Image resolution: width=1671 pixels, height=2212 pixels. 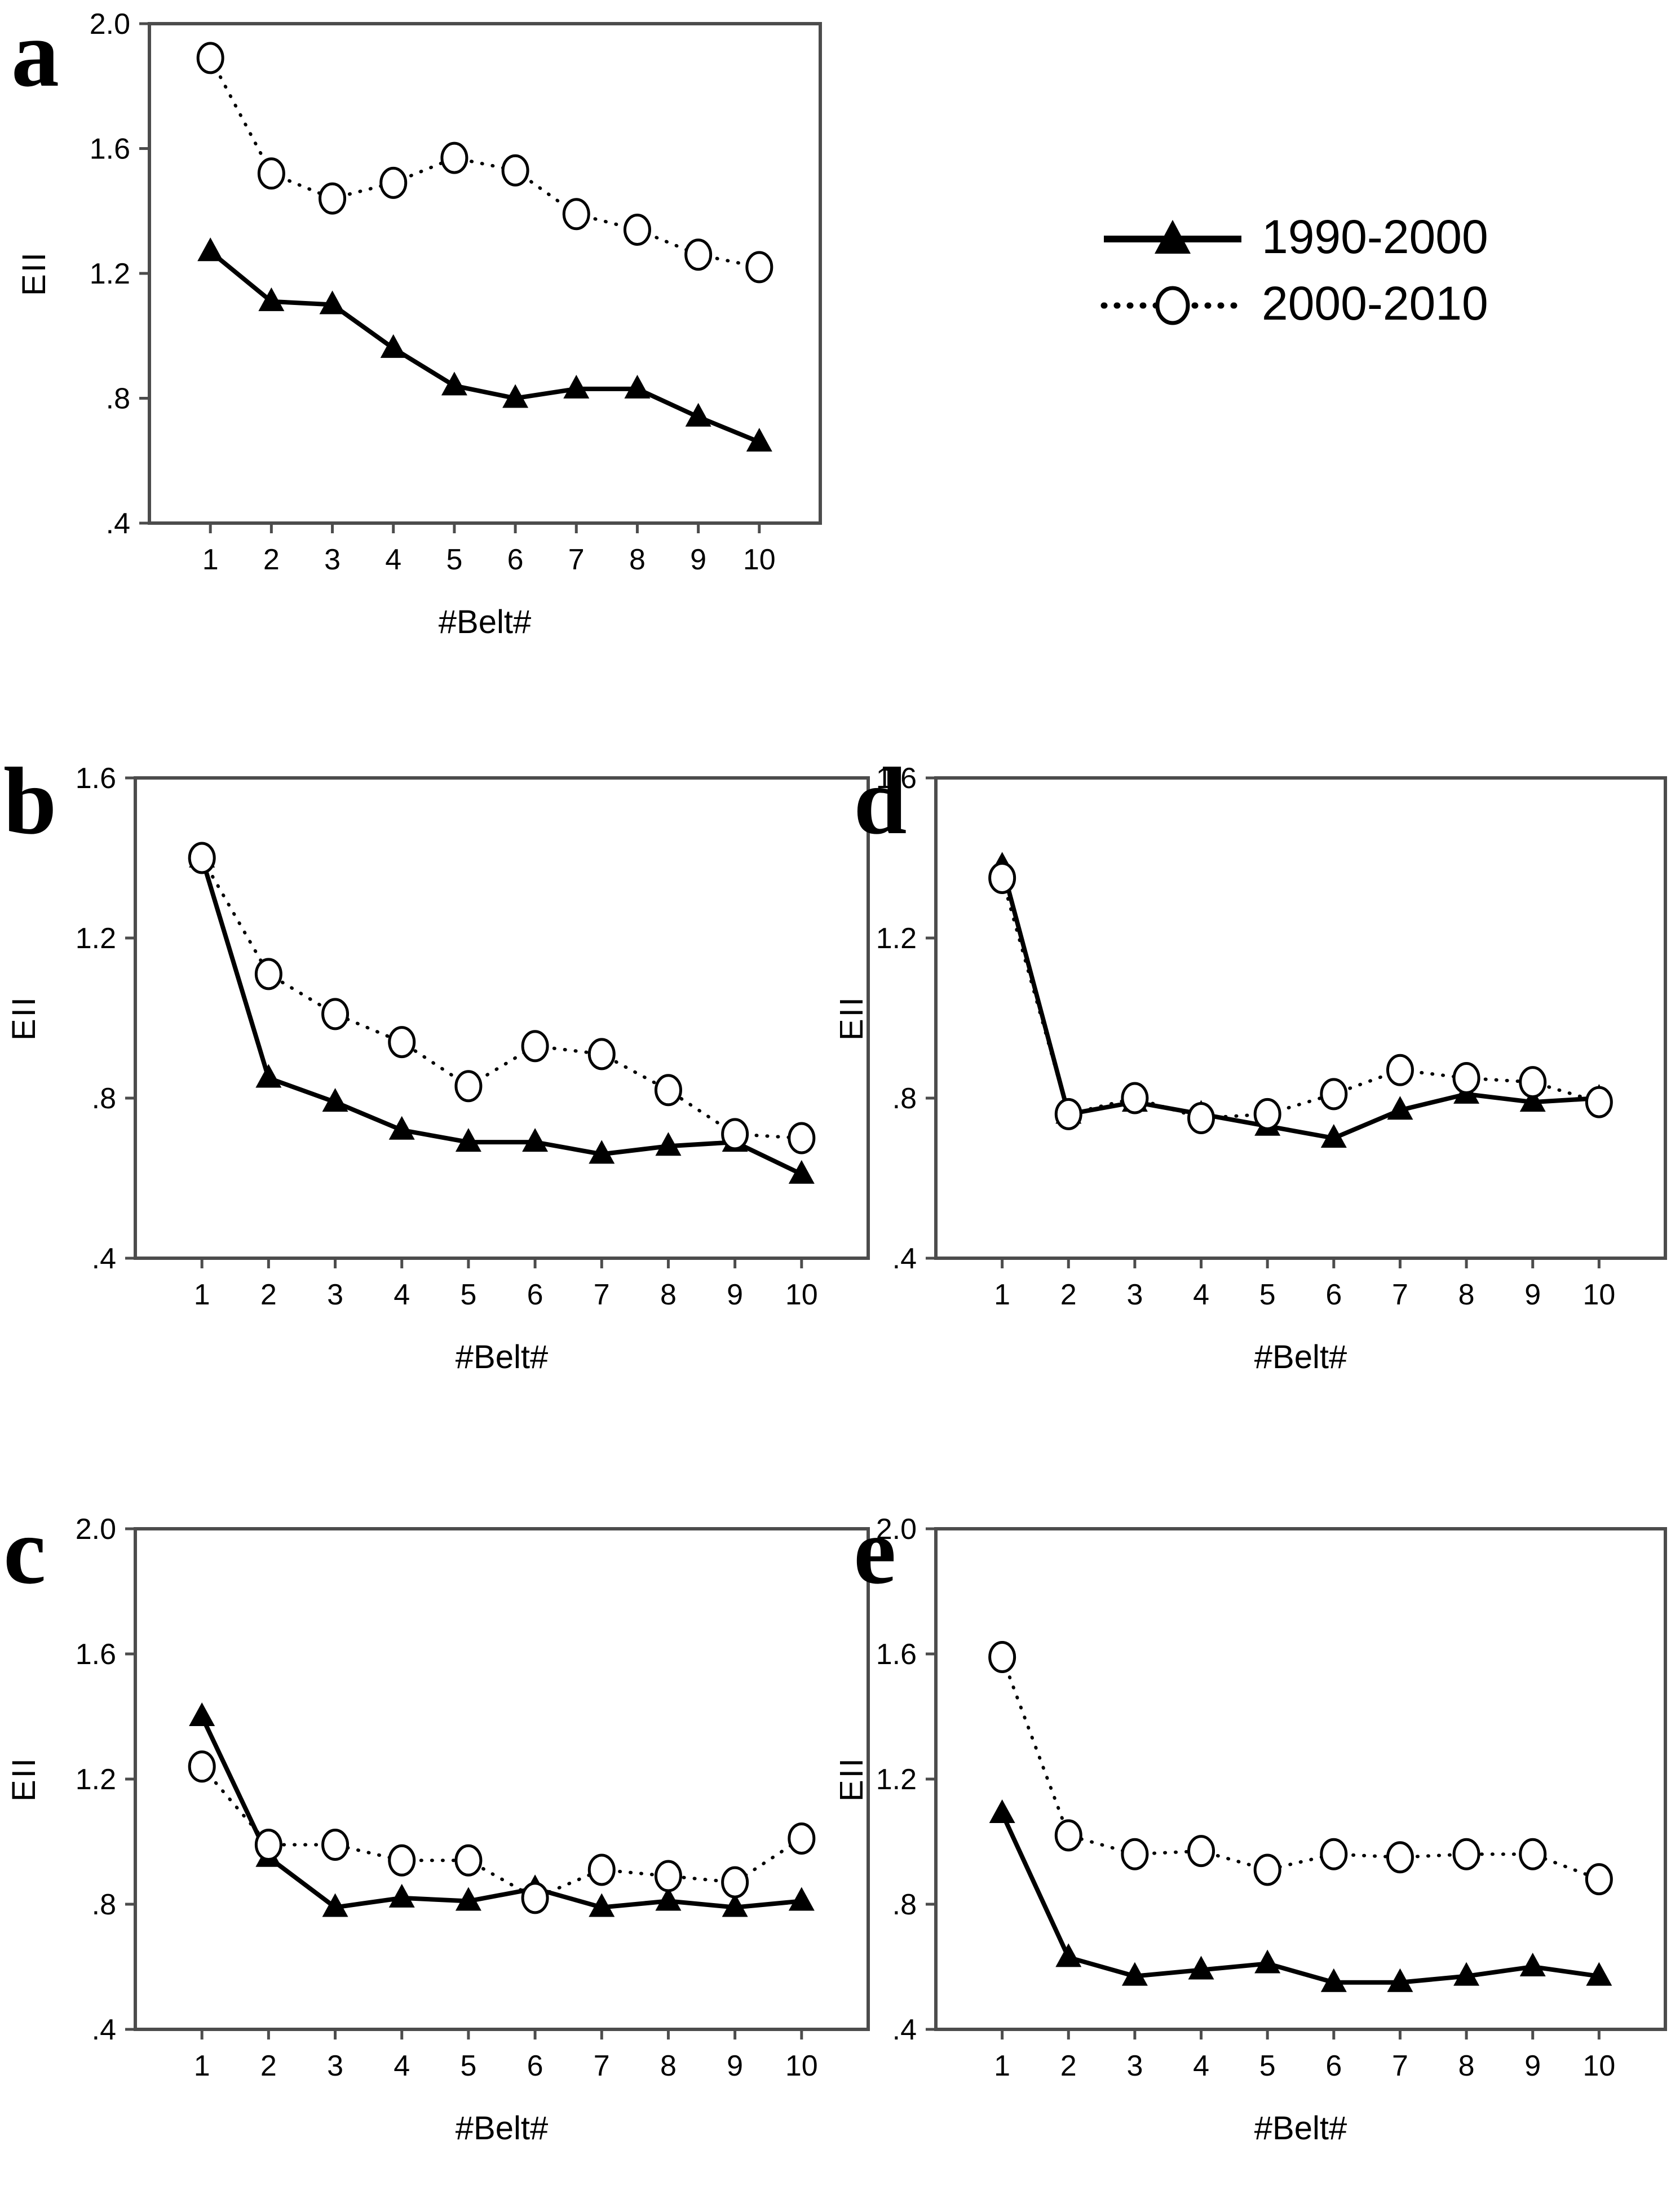 What do you see at coordinates (801, 2066) in the screenshot?
I see `x-tick-label-c: 10` at bounding box center [801, 2066].